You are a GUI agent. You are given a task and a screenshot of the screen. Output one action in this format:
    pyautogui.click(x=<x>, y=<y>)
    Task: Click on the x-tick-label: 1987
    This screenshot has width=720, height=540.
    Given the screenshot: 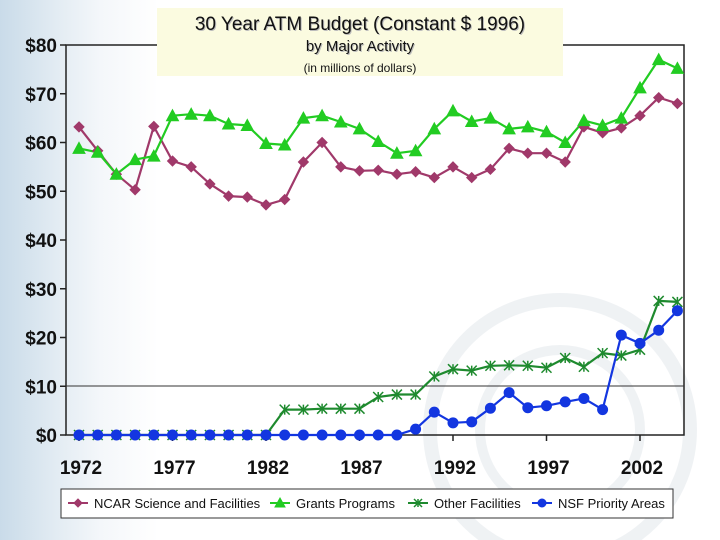 What is the action you would take?
    pyautogui.click(x=361, y=468)
    